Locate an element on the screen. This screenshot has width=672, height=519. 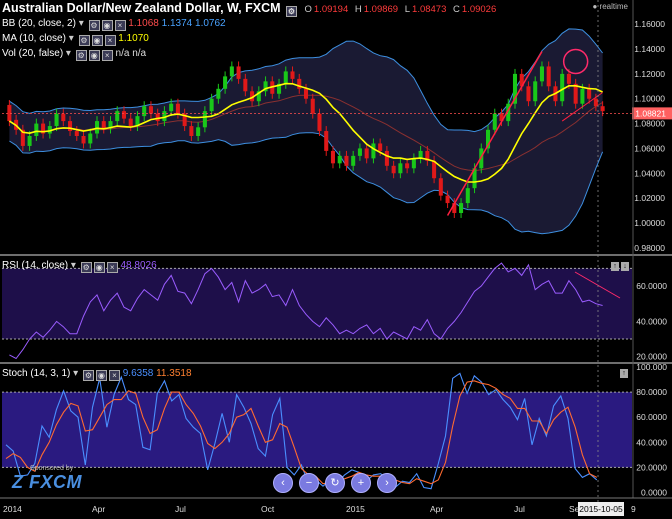
fxcm-logo: Z FXCM is located at coordinates (47, 482).